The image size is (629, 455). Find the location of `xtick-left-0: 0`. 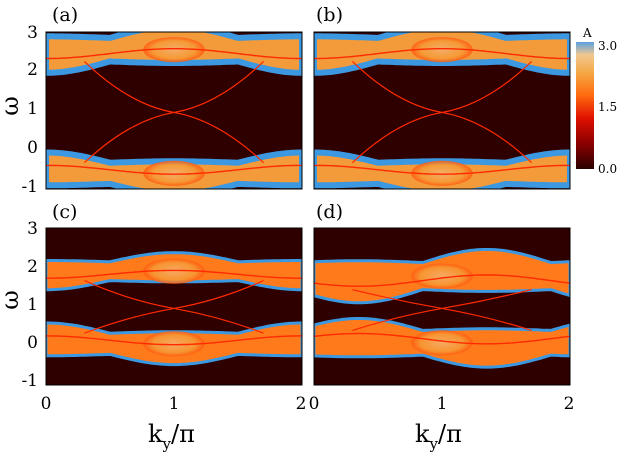

xtick-left-0: 0 is located at coordinates (46, 404).